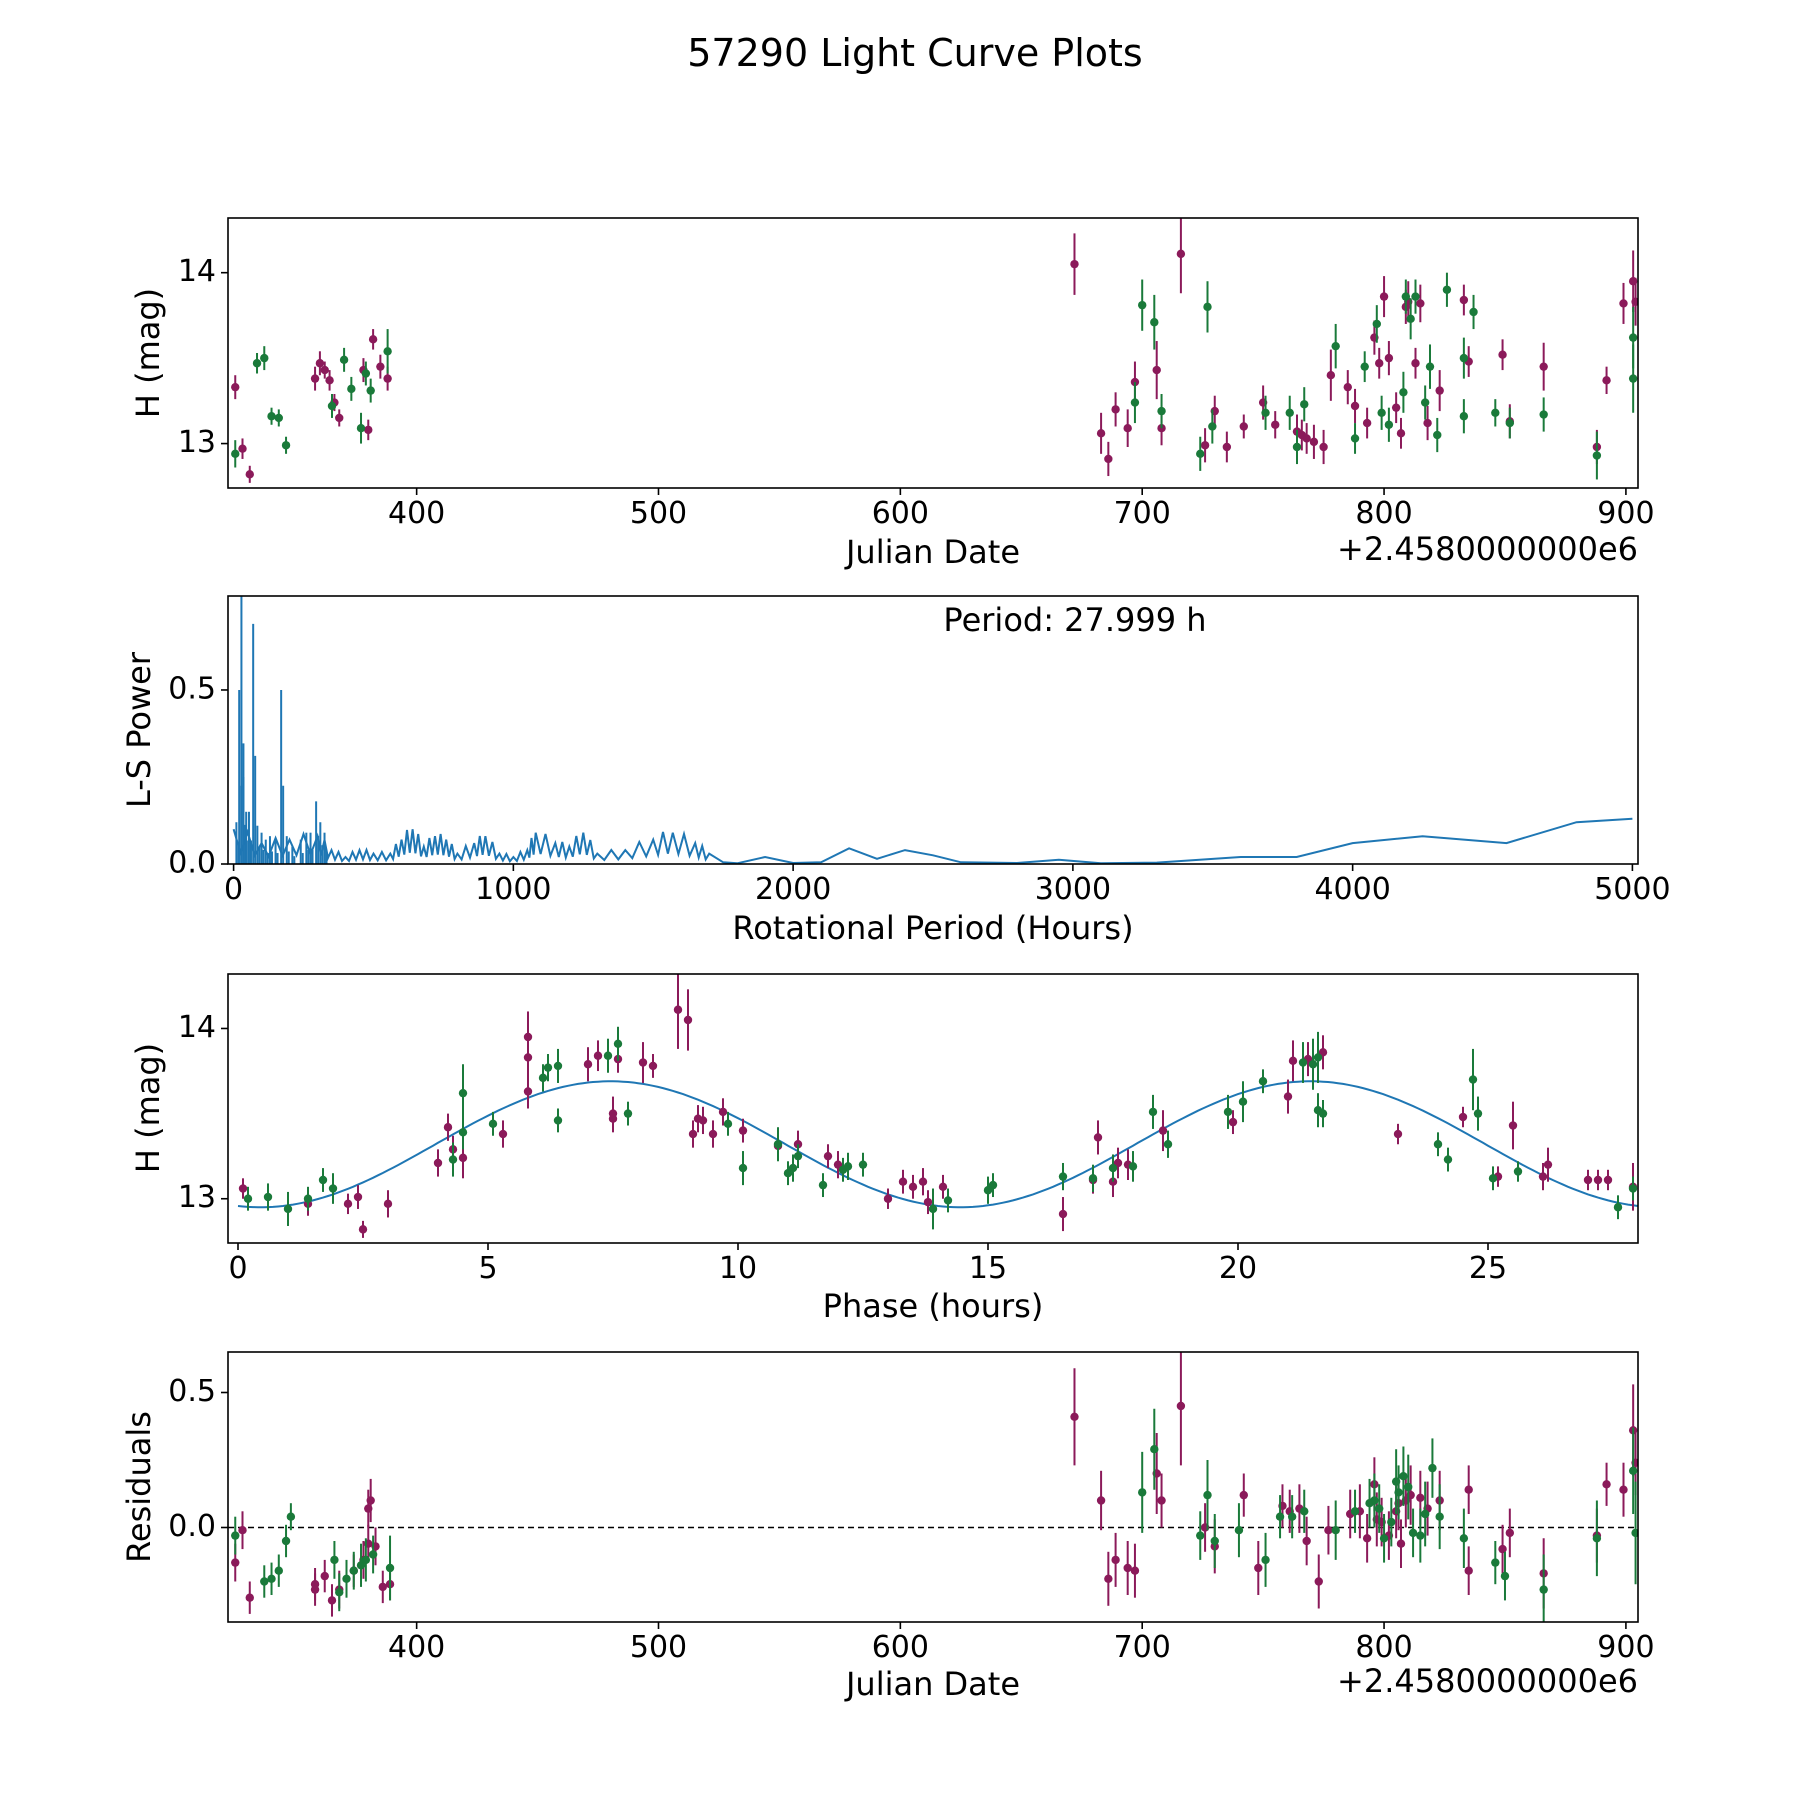  I want to click on x-tick-label: 900, so click(1625, 513).